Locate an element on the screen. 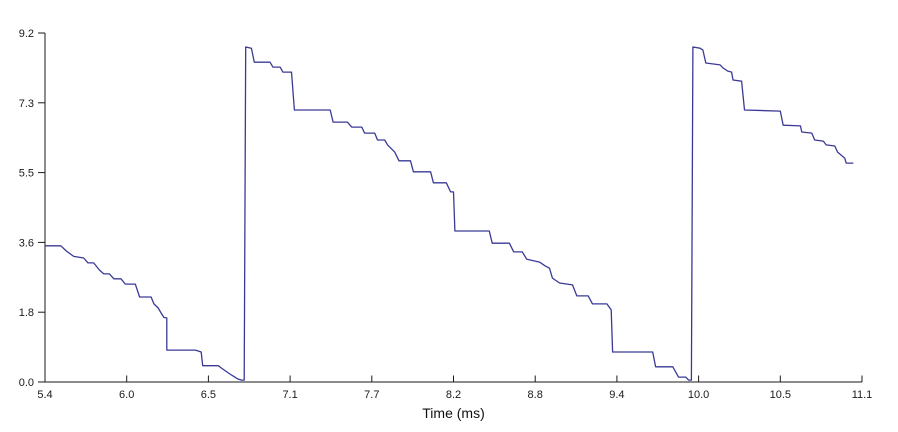  x-tick-label: 11.1 is located at coordinates (862, 395).